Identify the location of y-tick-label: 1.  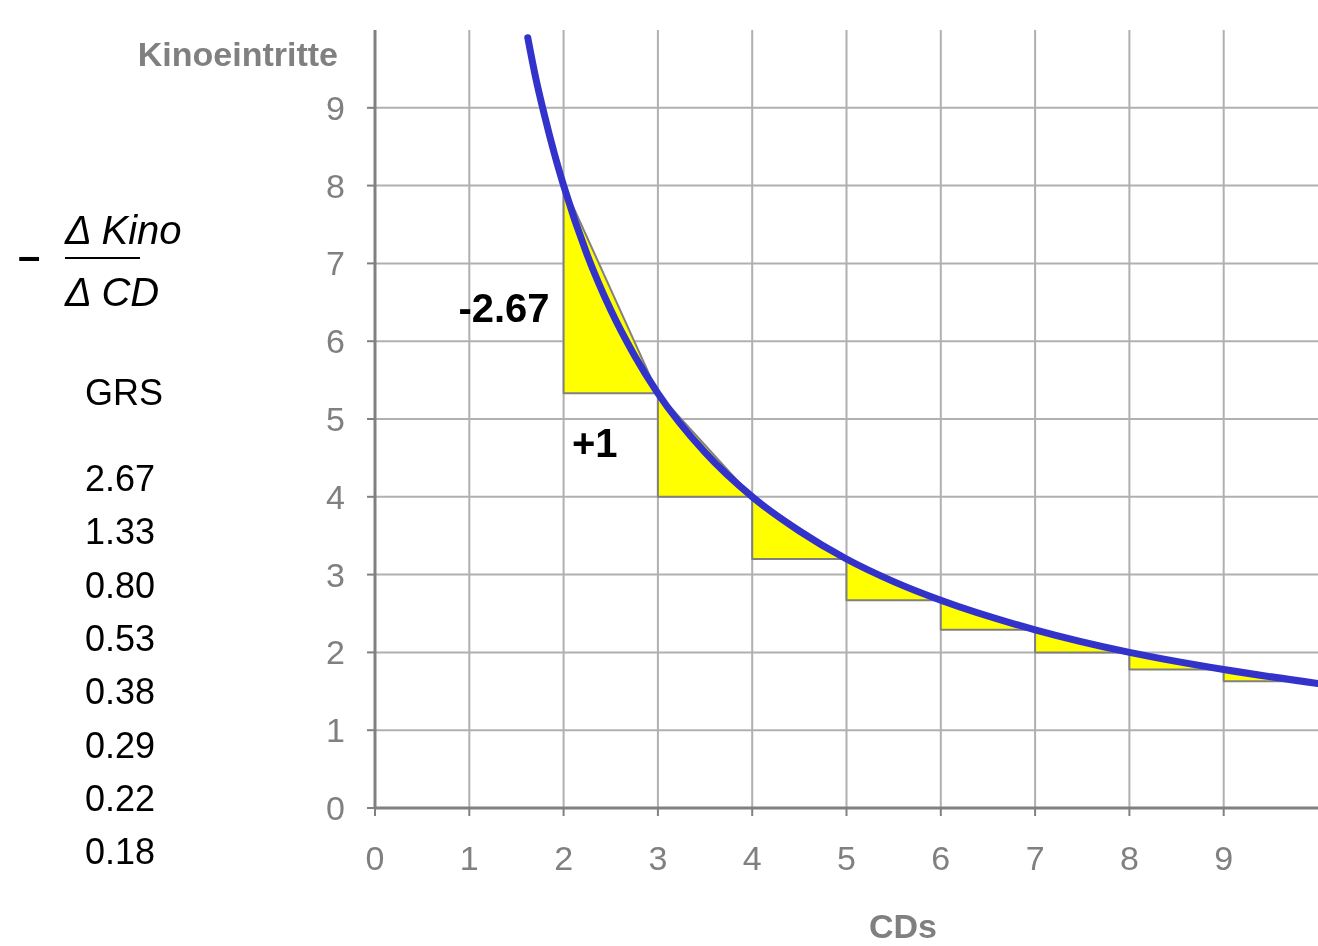
(335, 730).